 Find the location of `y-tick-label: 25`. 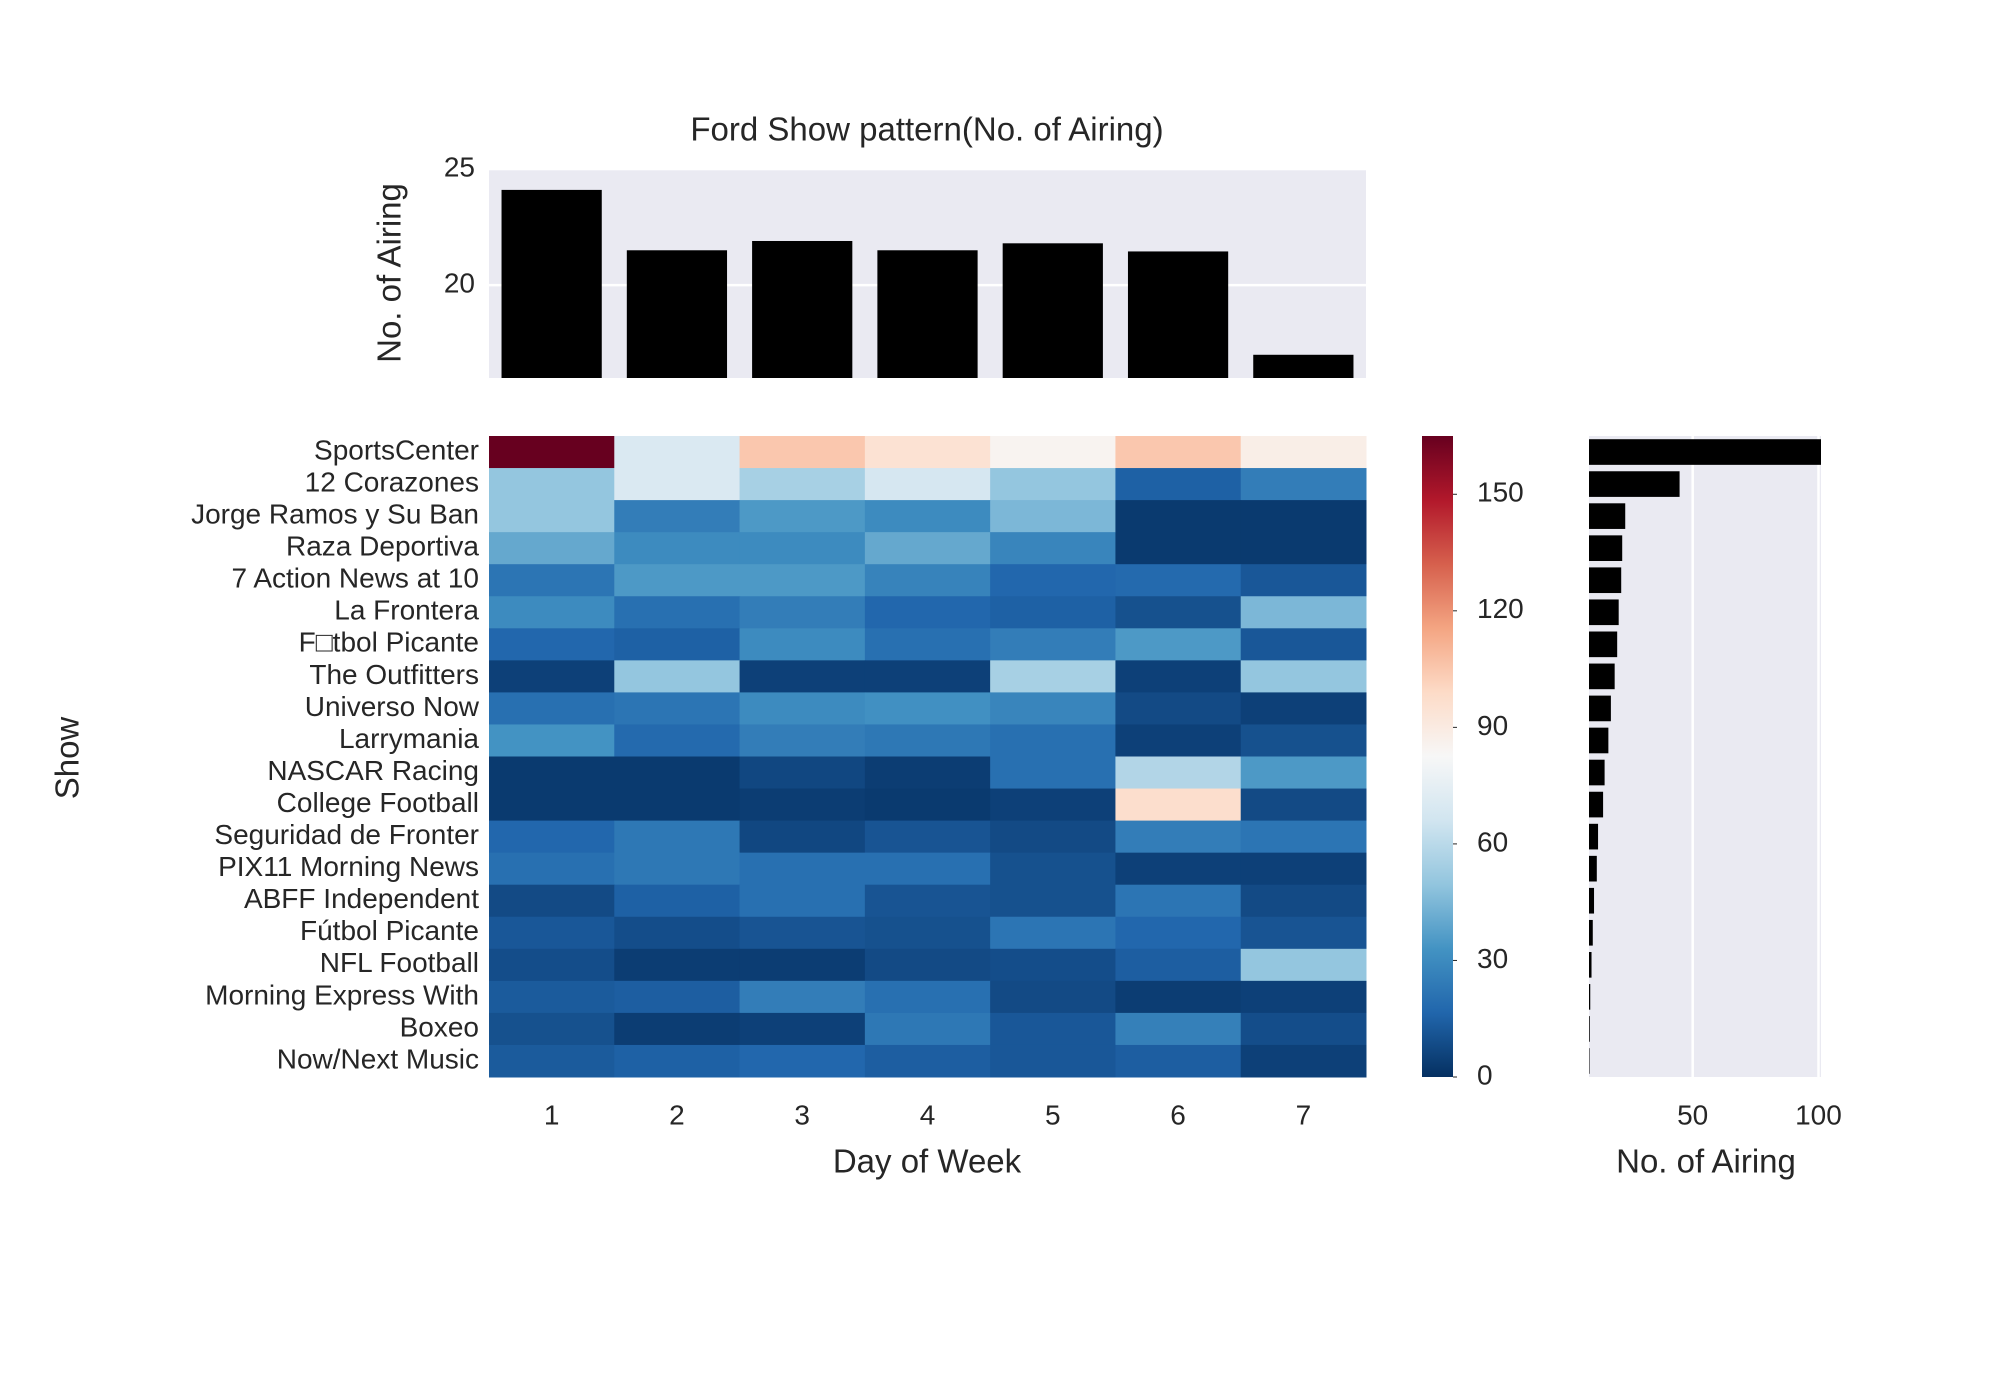

y-tick-label: 25 is located at coordinates (459, 166).